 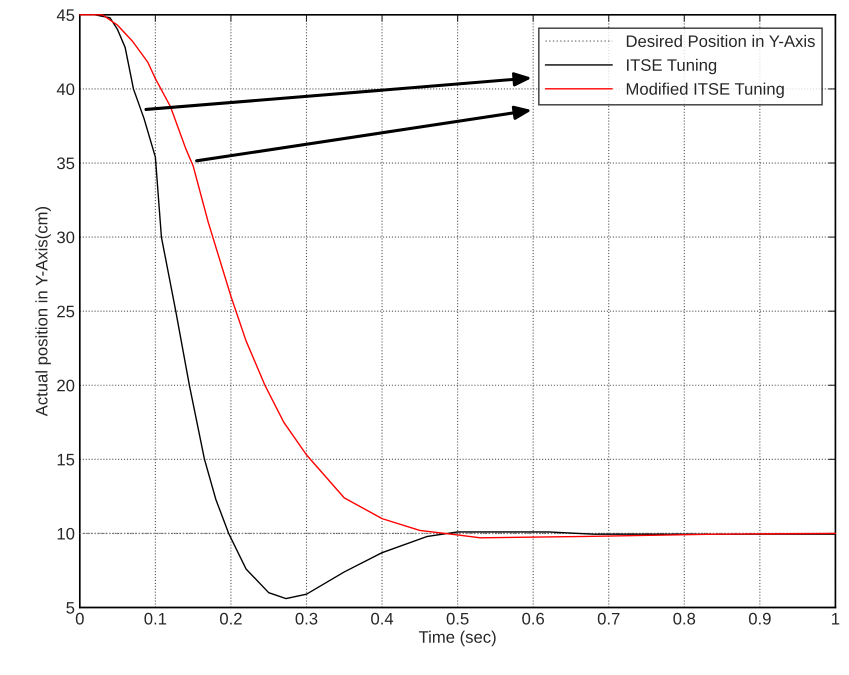 I want to click on y-tick-label: 20, so click(x=65, y=386).